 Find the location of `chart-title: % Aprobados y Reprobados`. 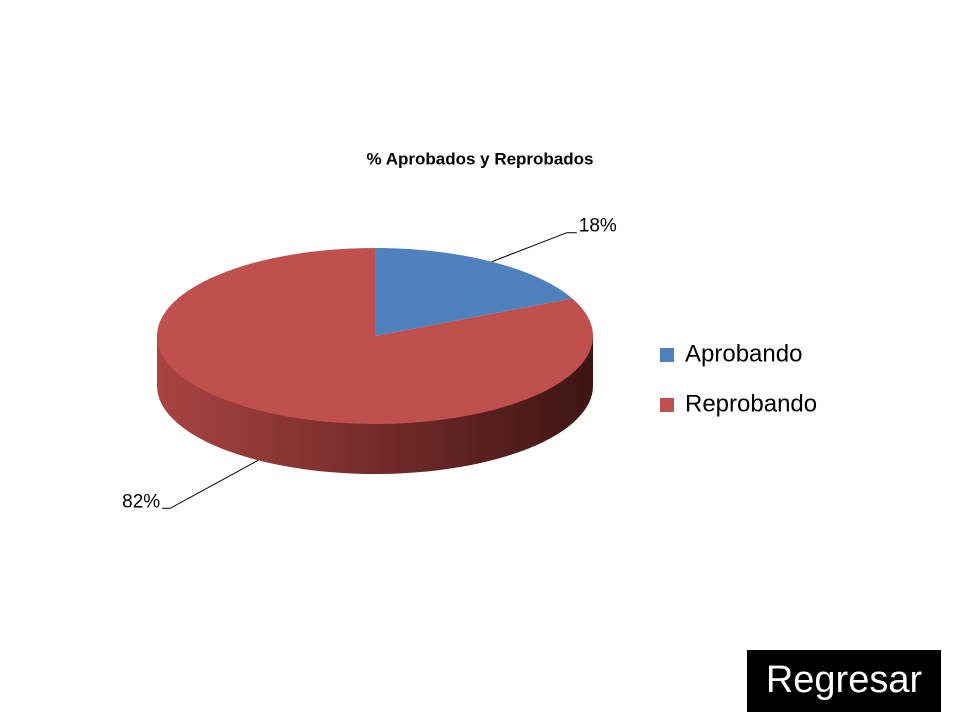

chart-title: % Aprobados y Reprobados is located at coordinates (479, 158).